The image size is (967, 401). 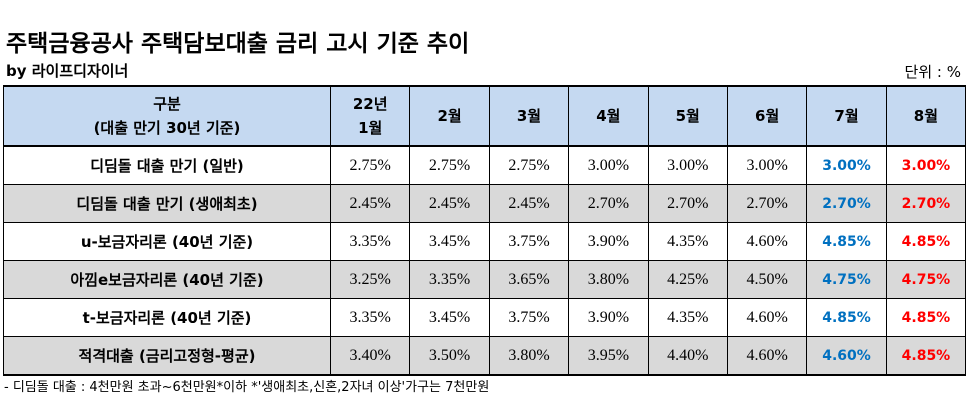 What do you see at coordinates (167, 128) in the screenshot?
I see `header-text: (대출 만기 30년 기준)` at bounding box center [167, 128].